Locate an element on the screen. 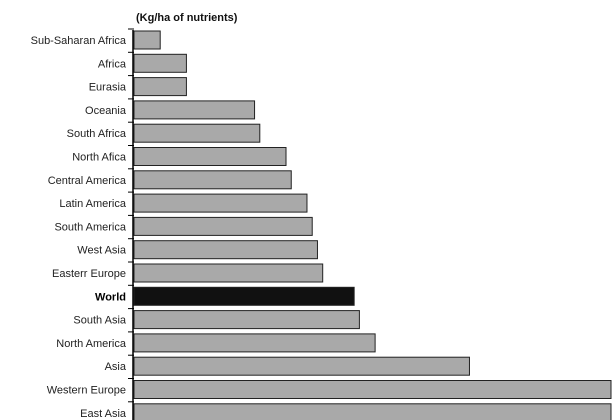 The image size is (615, 420). category-label: World is located at coordinates (110, 297).